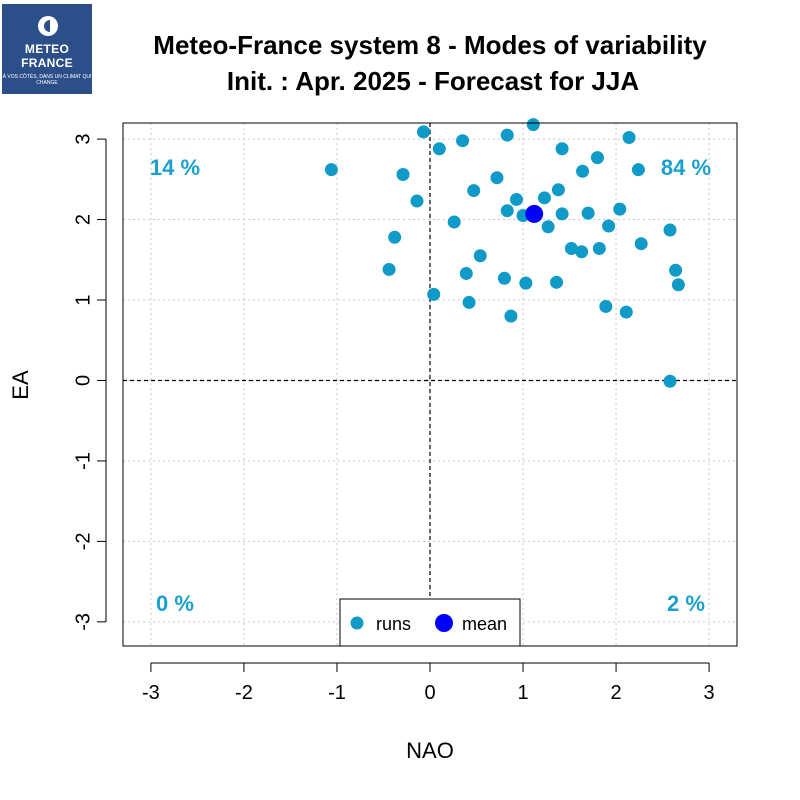 This screenshot has width=800, height=800. What do you see at coordinates (83, 139) in the screenshot?
I see `y-tick-label: 3` at bounding box center [83, 139].